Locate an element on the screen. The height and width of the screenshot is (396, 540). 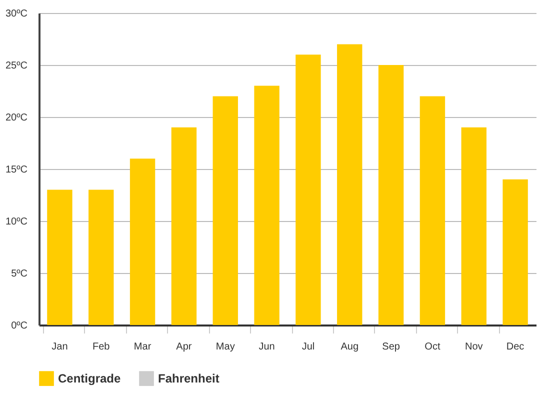
x-tick-label: Jan is located at coordinates (60, 347).